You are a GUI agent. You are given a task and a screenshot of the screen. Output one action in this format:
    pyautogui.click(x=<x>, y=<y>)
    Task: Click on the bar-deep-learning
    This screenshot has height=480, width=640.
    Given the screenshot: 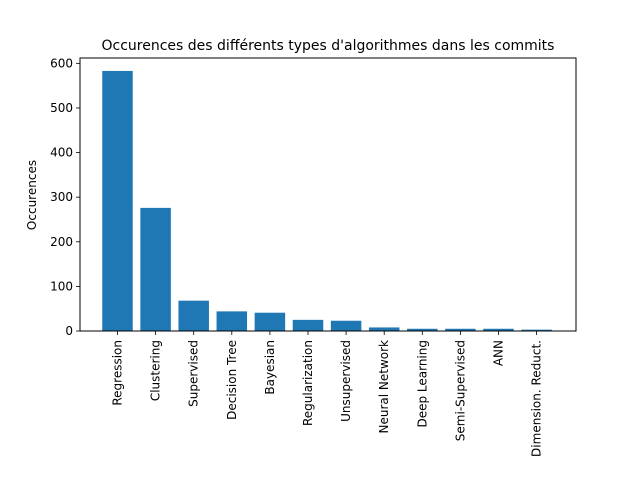 What is the action you would take?
    pyautogui.click(x=422, y=329)
    